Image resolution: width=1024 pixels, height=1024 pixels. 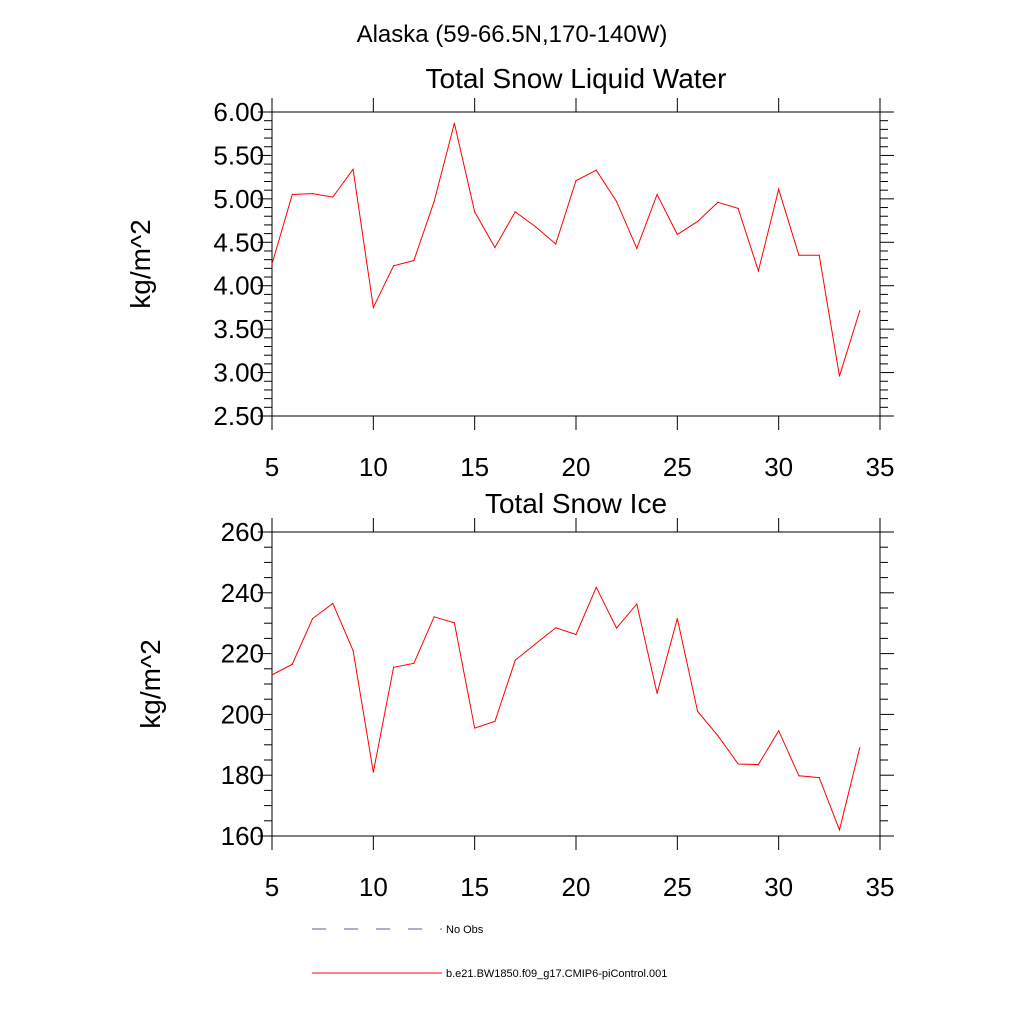 I want to click on snow-ice-xtick-label: 25, so click(x=677, y=887).